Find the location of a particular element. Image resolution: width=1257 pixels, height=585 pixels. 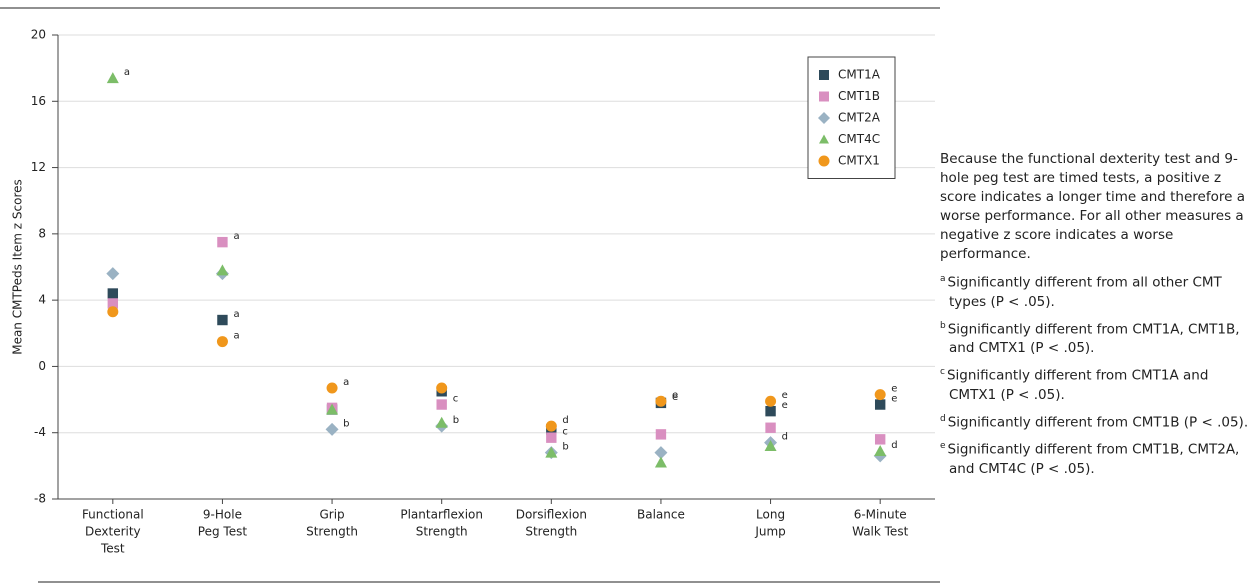

y-tick-label: -4 is located at coordinates (40, 432).